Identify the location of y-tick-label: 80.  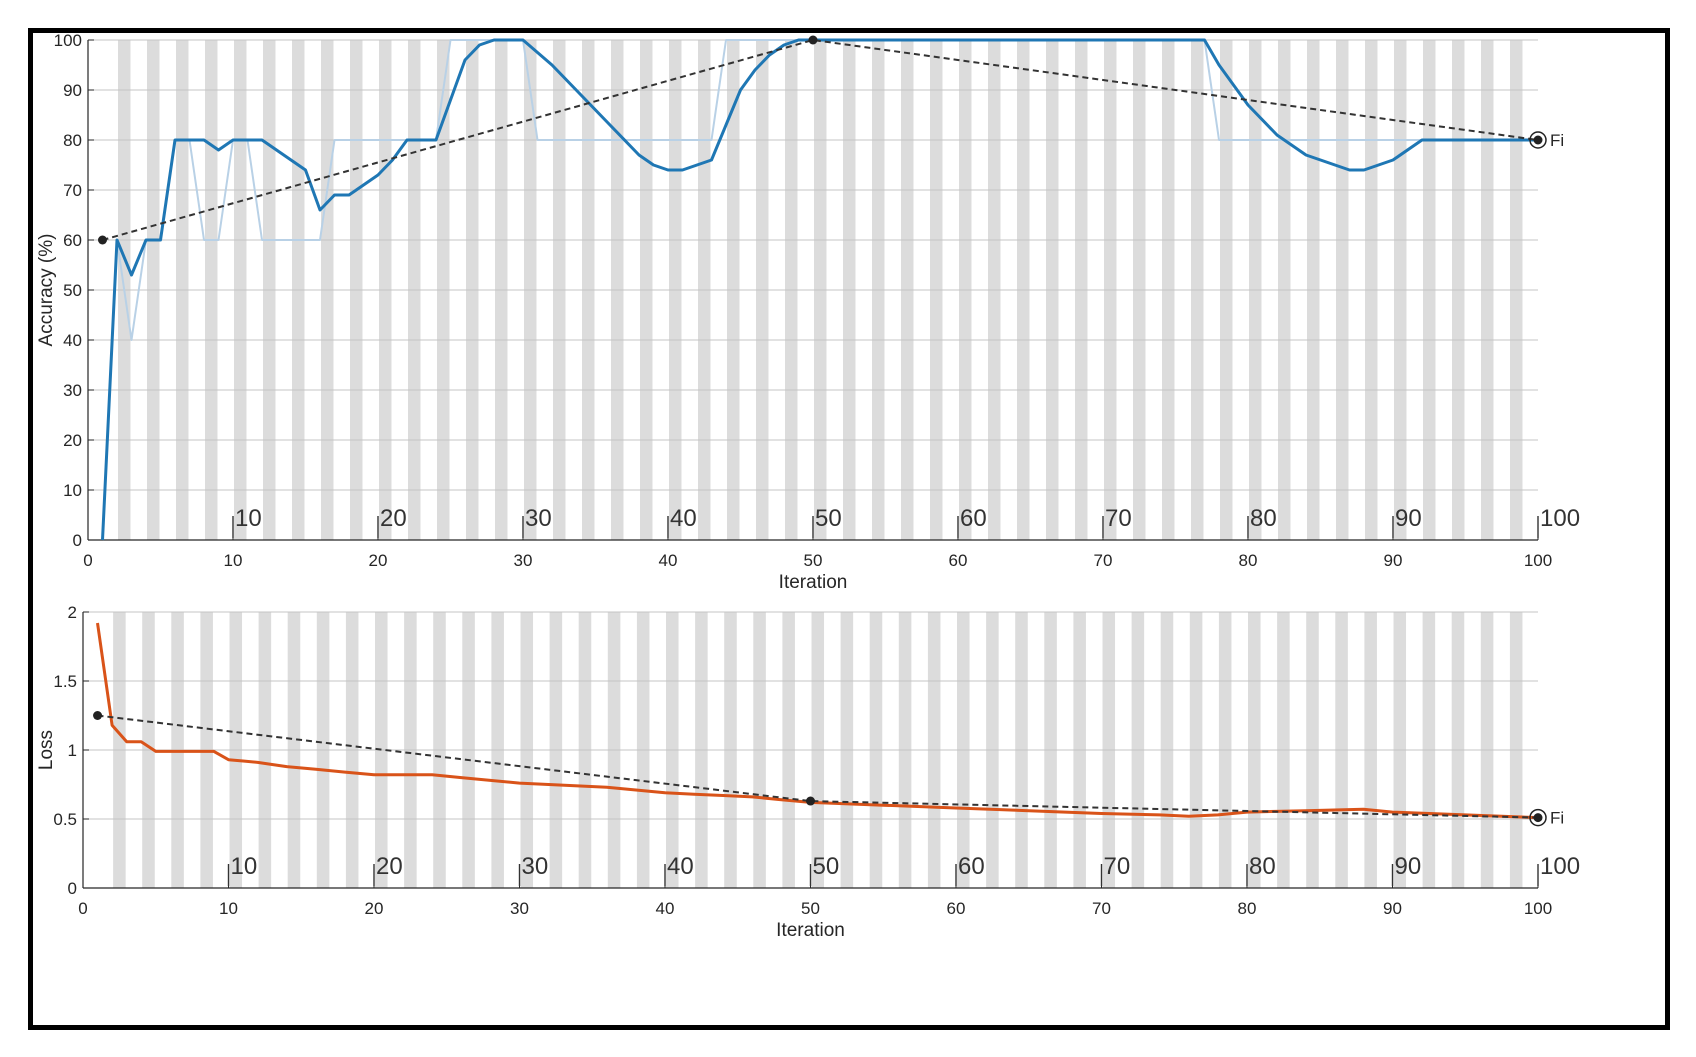
(72, 140).